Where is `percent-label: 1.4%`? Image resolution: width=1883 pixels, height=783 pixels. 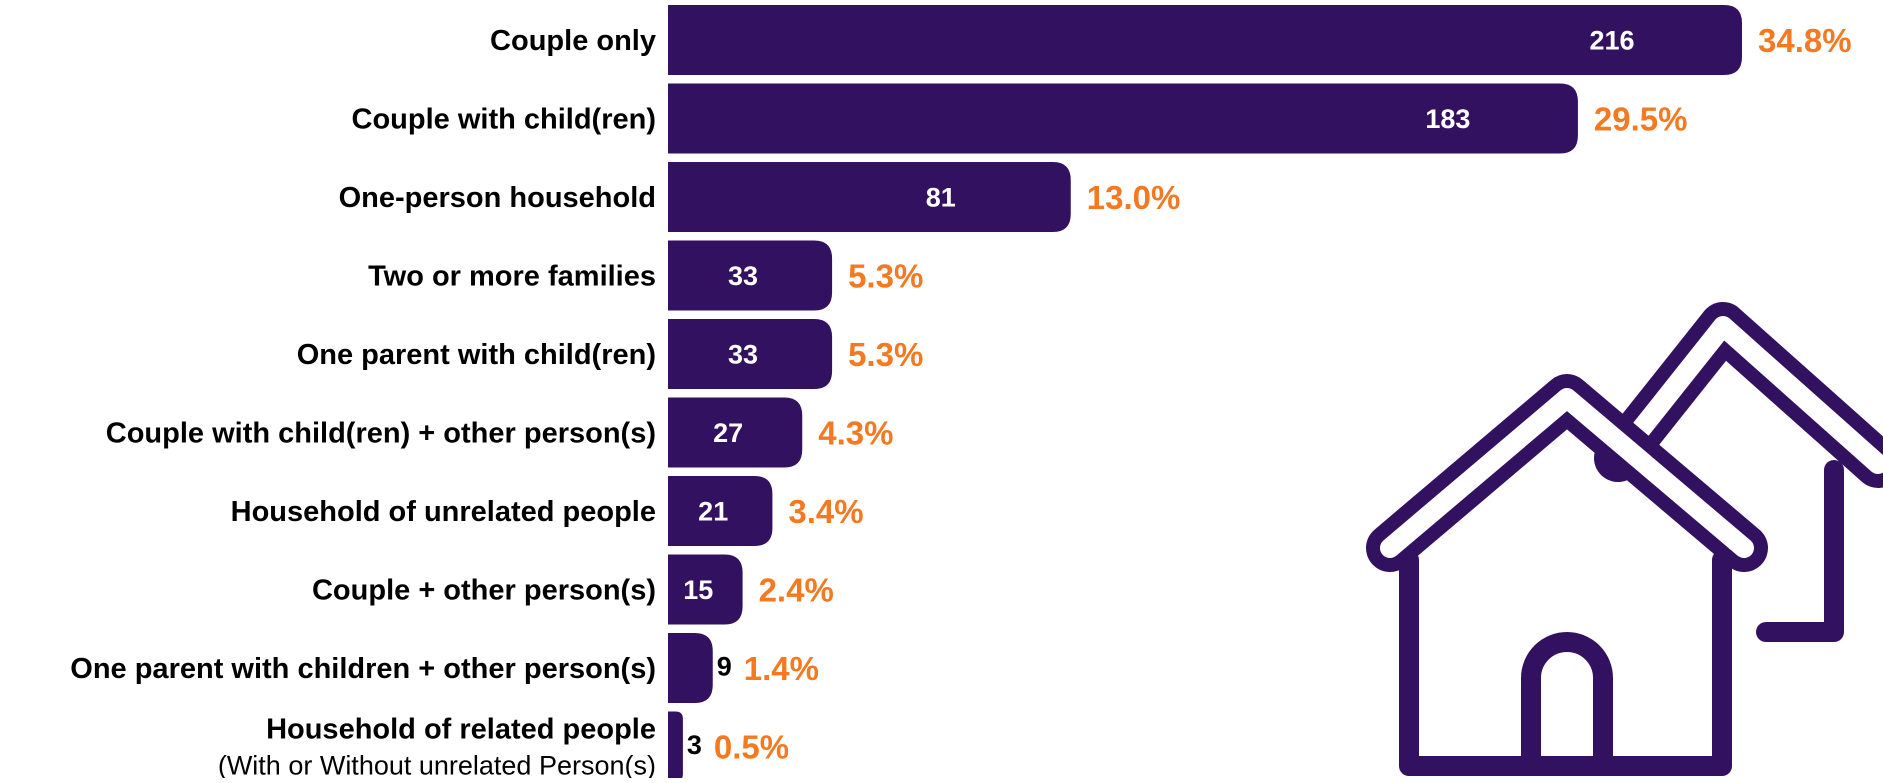 percent-label: 1.4% is located at coordinates (781, 668).